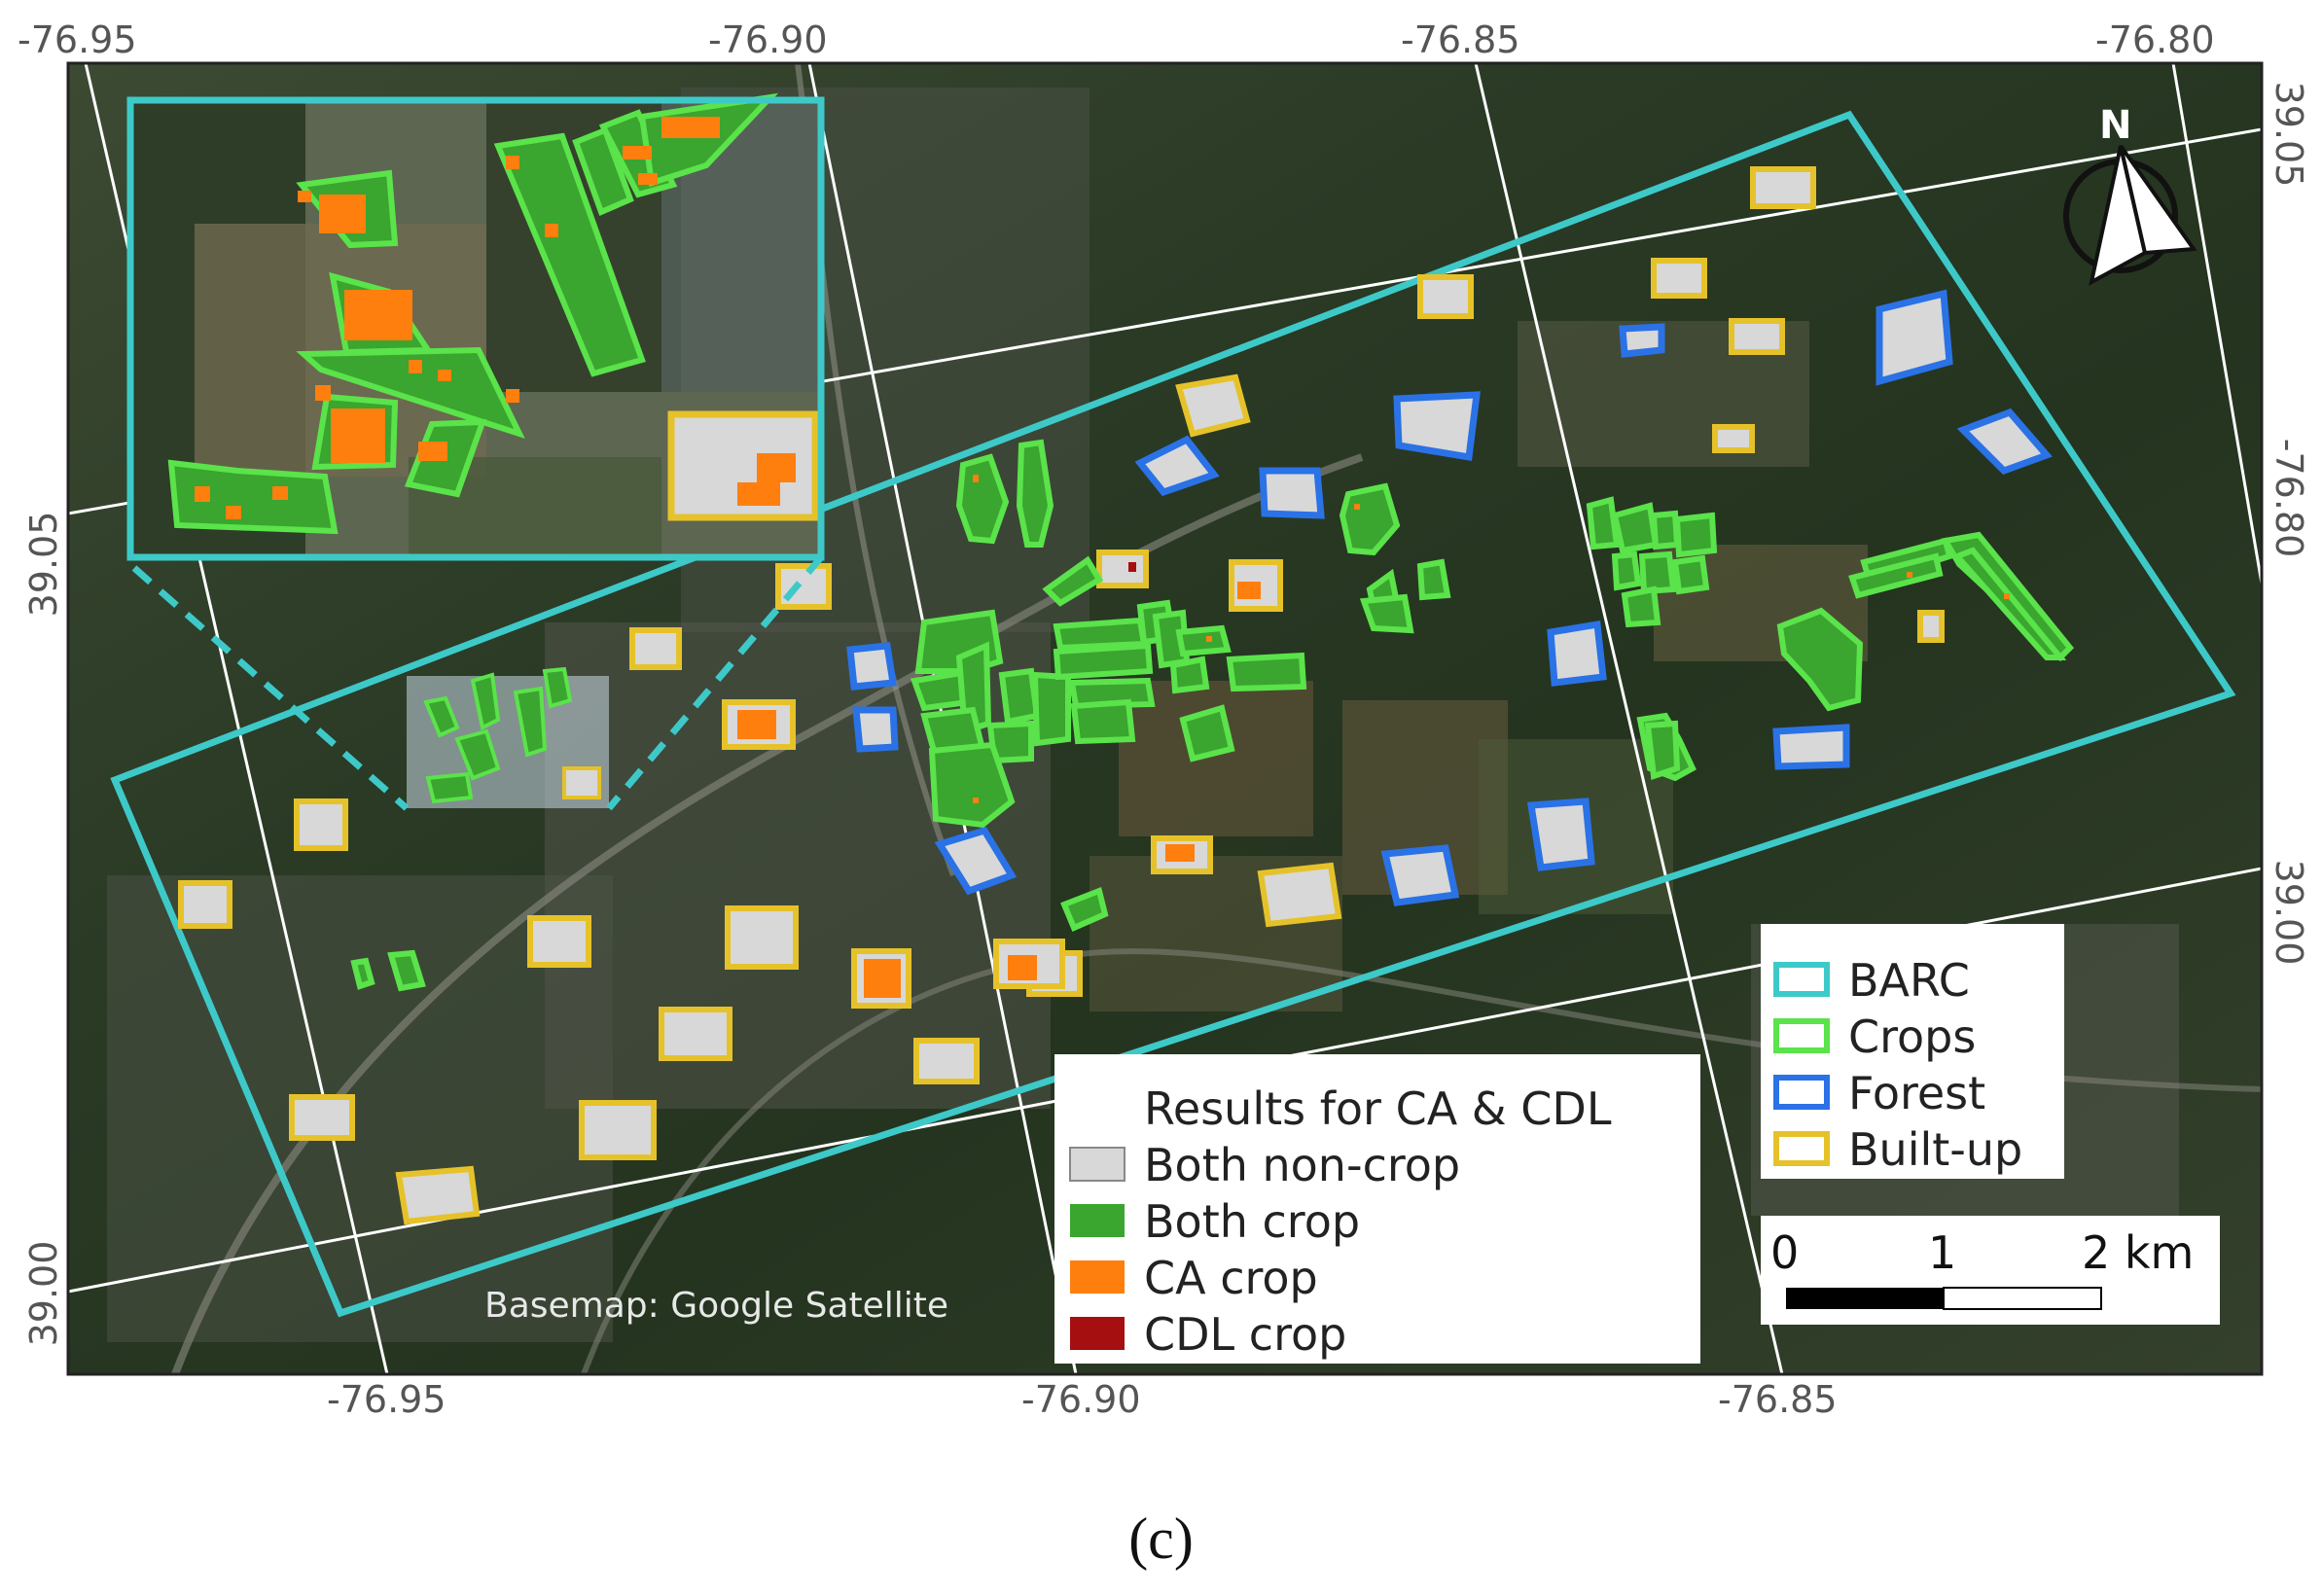  What do you see at coordinates (1801, 979) in the screenshot?
I see `legend-swatch-barc` at bounding box center [1801, 979].